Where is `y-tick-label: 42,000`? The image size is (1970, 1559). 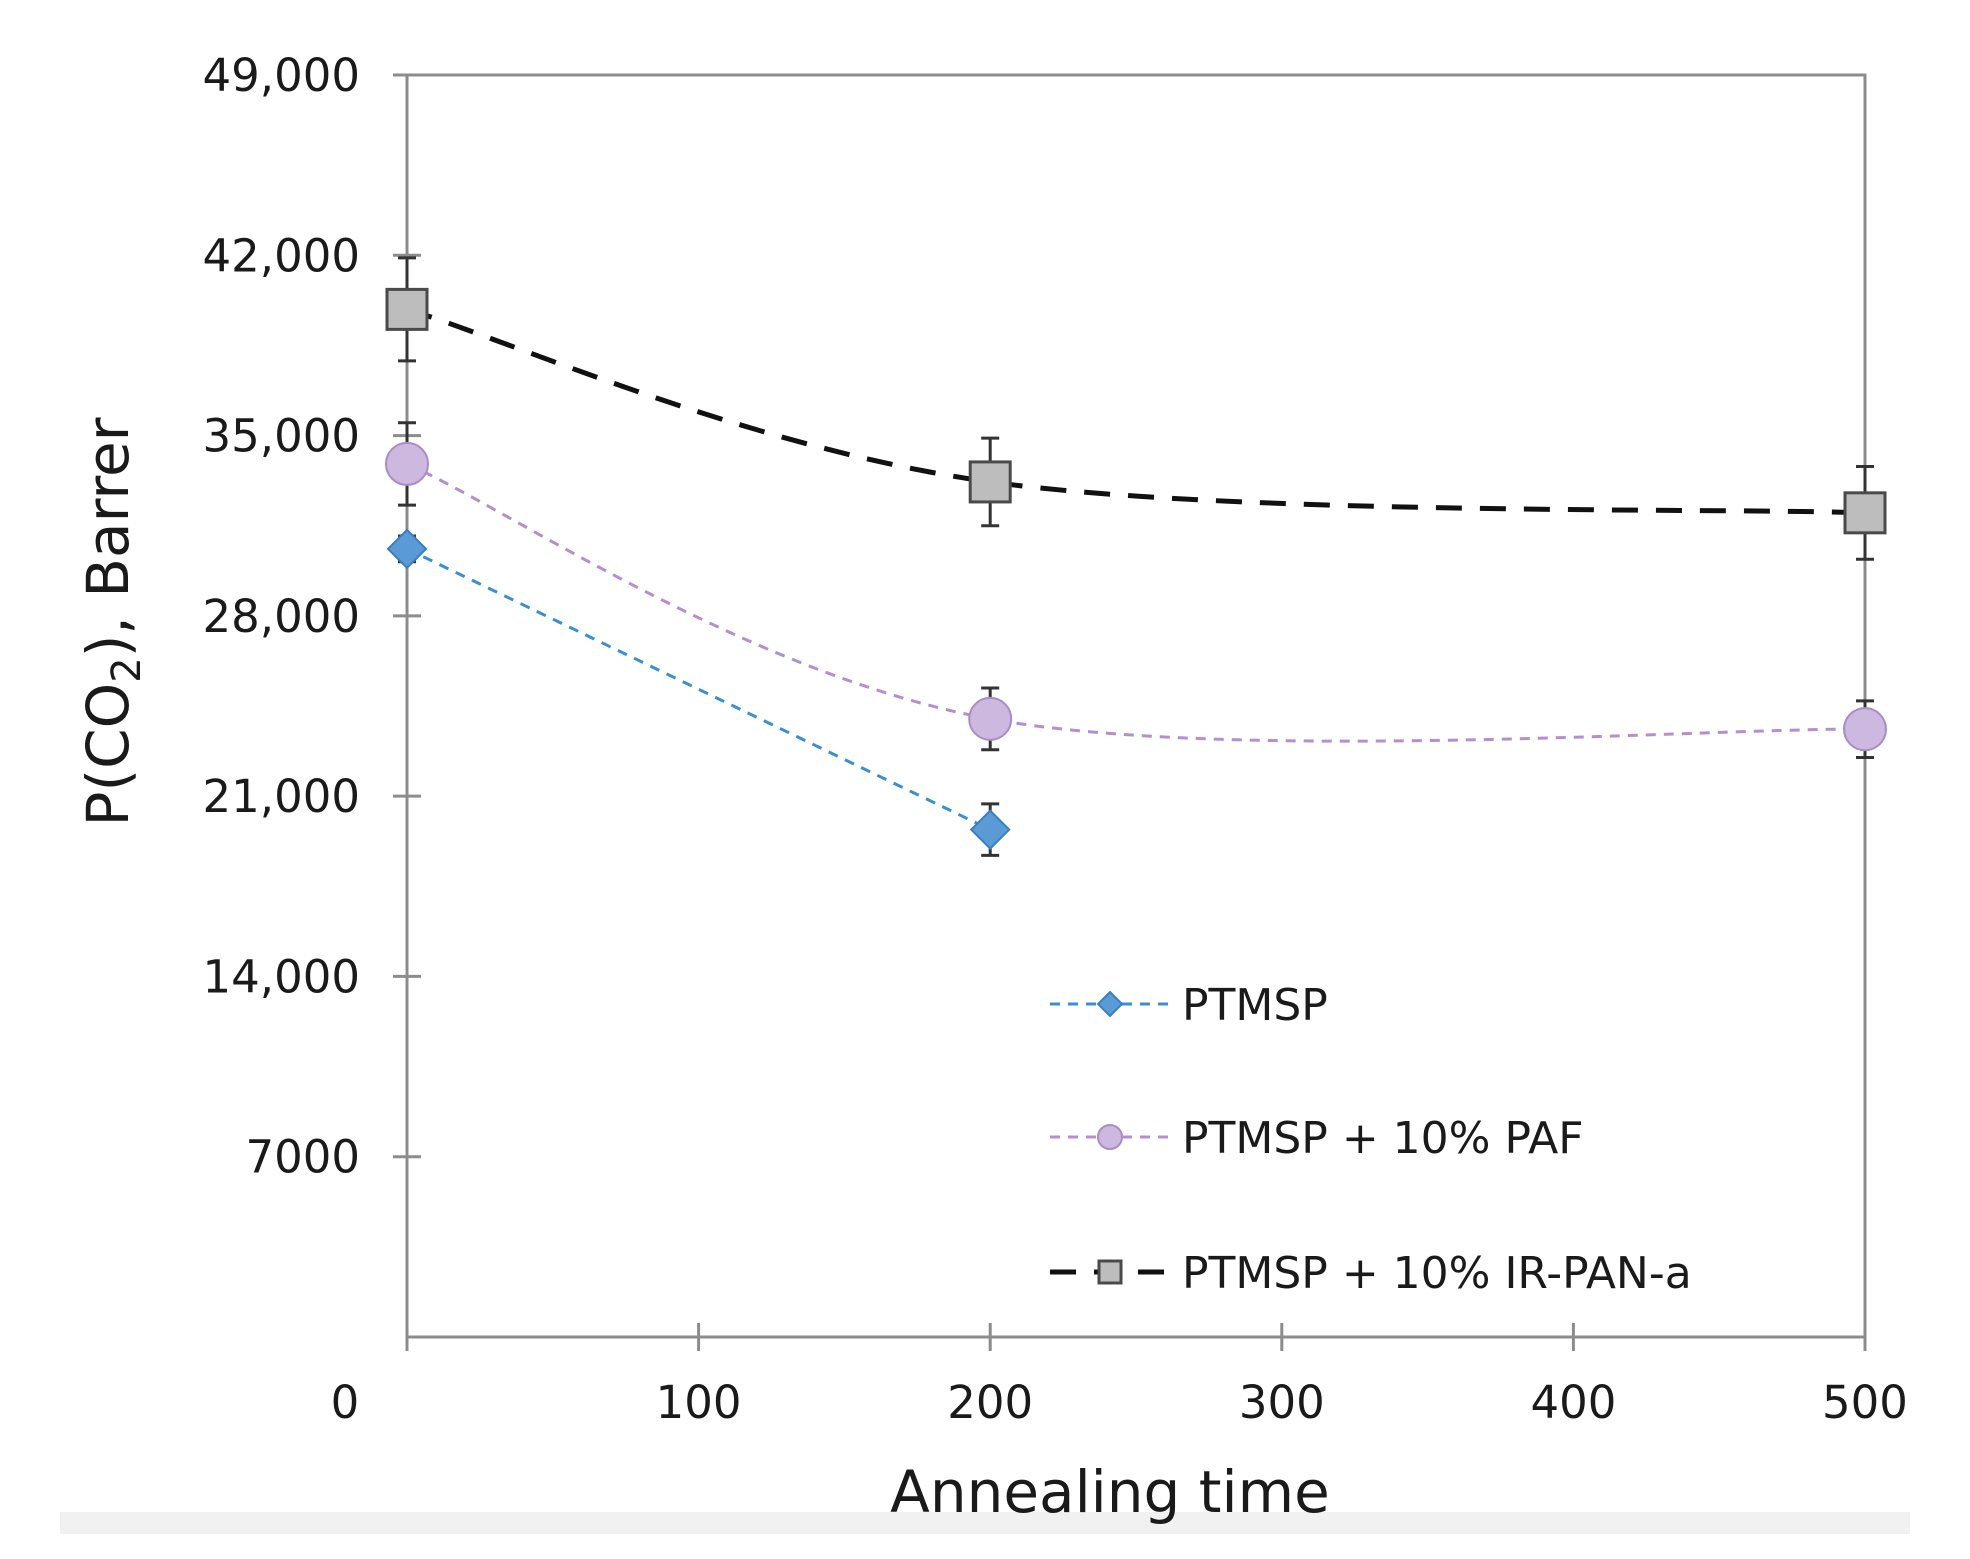
y-tick-label: 42,000 is located at coordinates (281, 255).